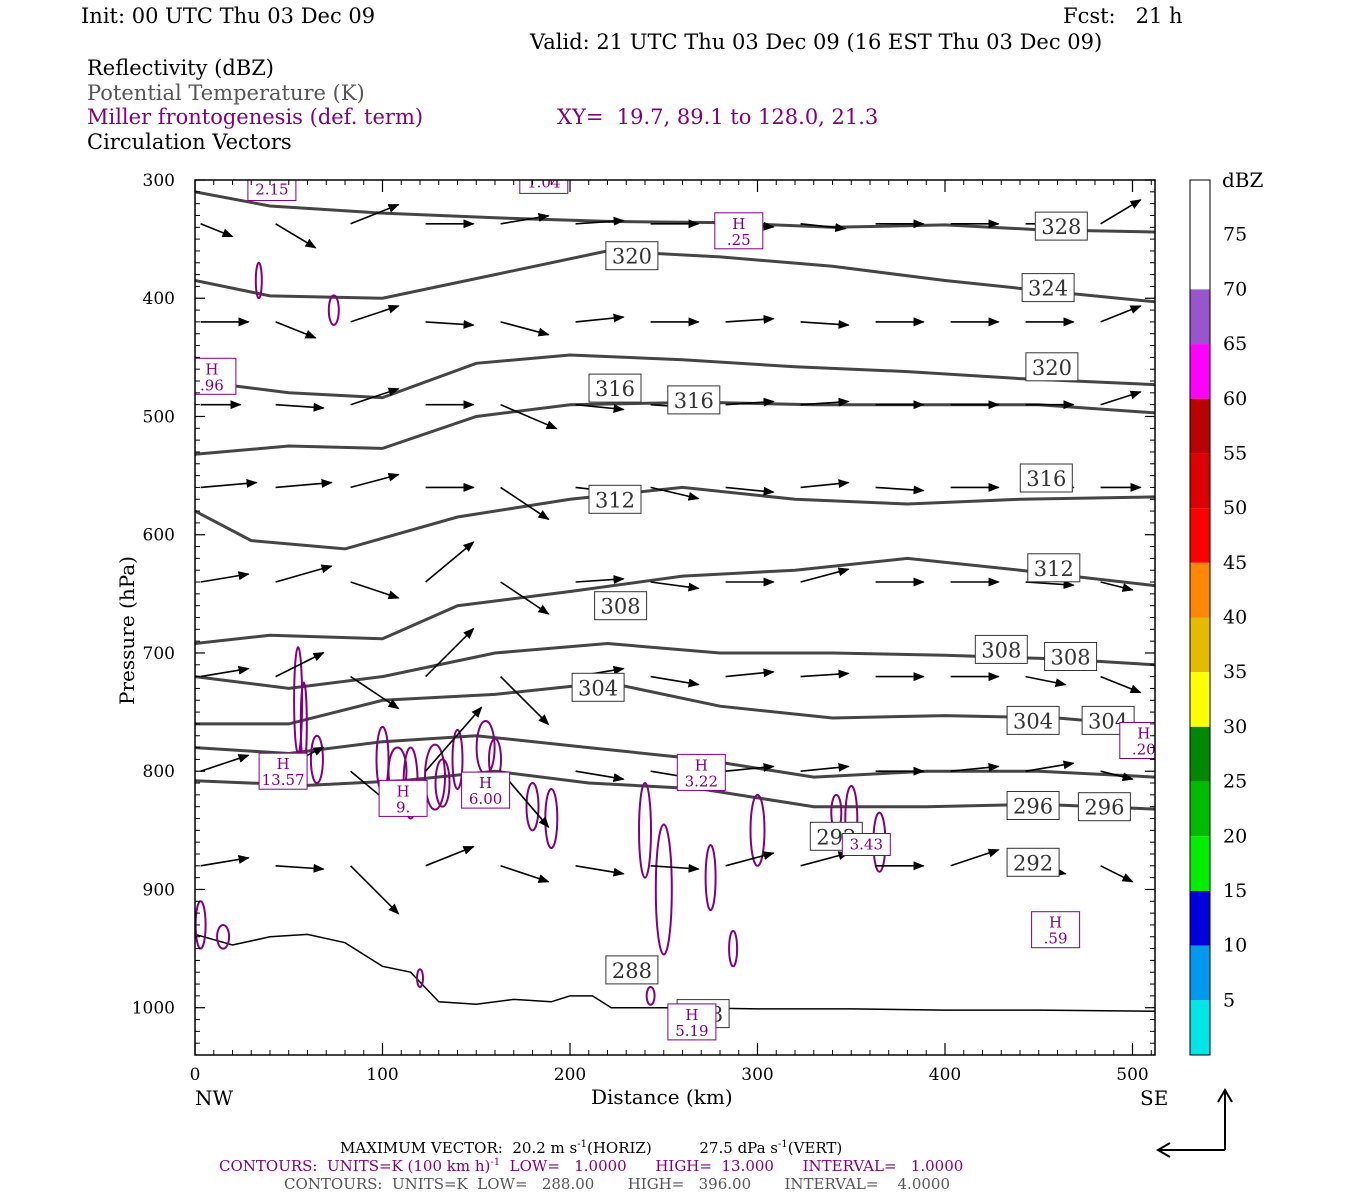  What do you see at coordinates (1235, 727) in the screenshot?
I see `colorbar-tick-label: 30` at bounding box center [1235, 727].